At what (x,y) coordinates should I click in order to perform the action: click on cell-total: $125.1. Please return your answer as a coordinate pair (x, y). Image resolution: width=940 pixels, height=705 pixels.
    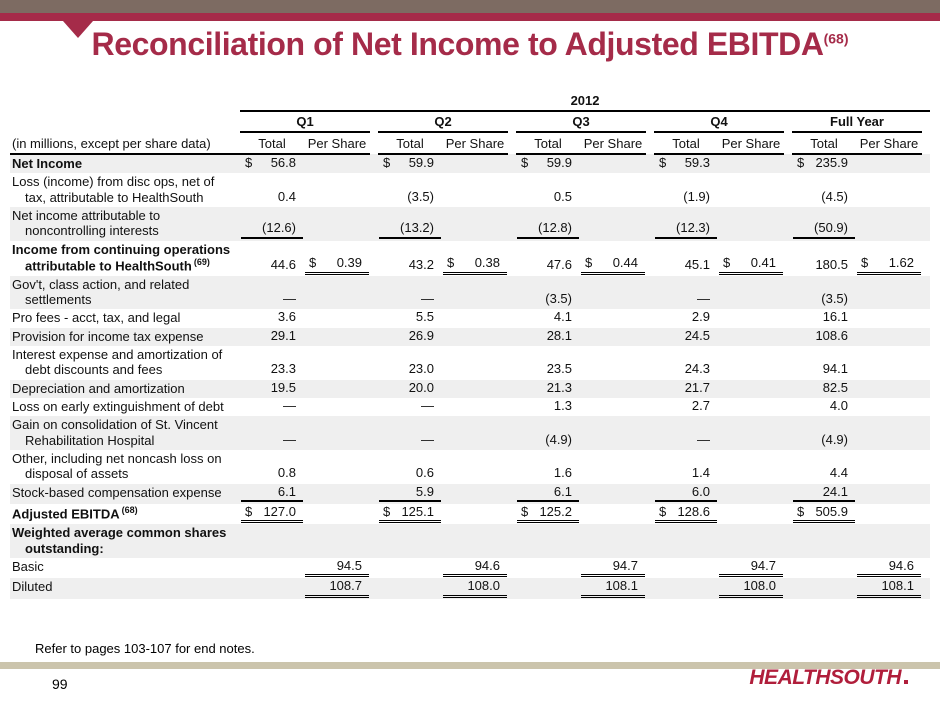
    Looking at the image, I should click on (410, 514).